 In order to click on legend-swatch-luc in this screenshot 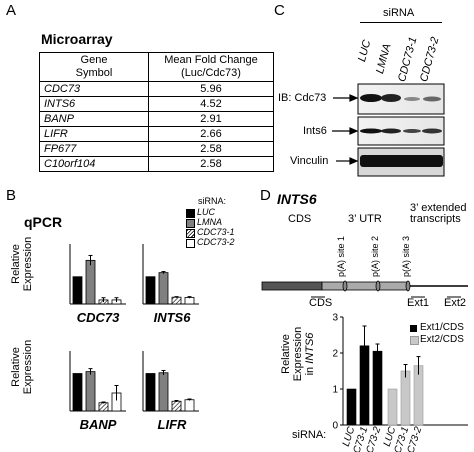, I will do `click(190, 213)`.